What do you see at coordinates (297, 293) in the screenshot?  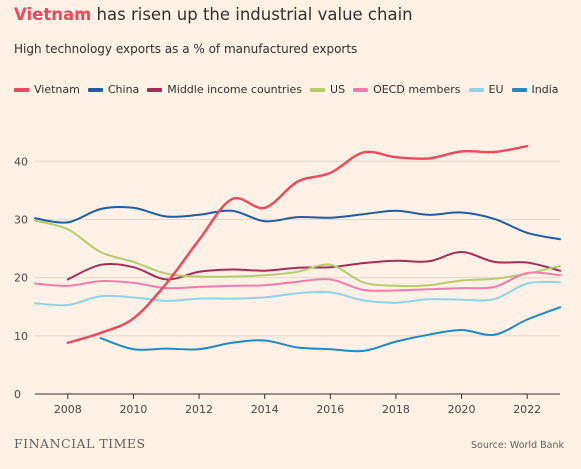 I see `series-line-eu` at bounding box center [297, 293].